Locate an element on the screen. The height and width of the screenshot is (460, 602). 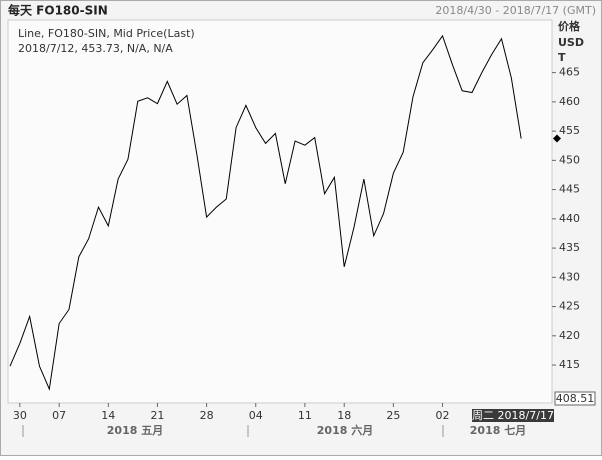
x-tick-label: 30 is located at coordinates (20, 415).